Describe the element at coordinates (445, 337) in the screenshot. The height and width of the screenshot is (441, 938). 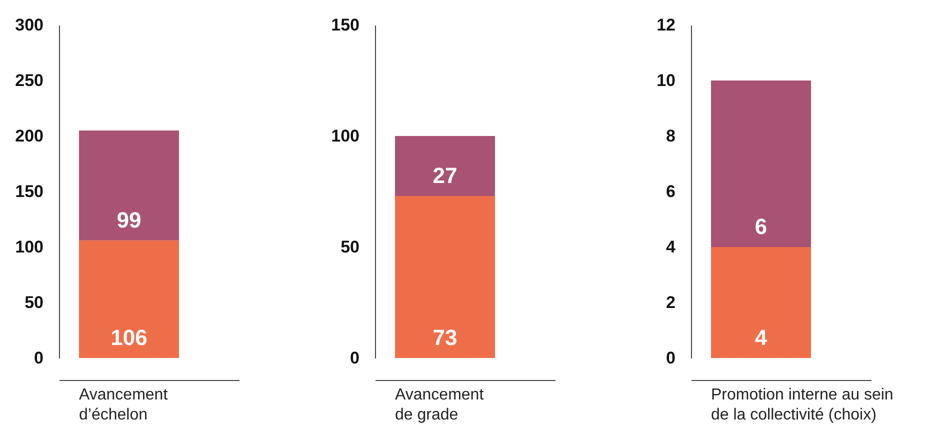
I see `data-label: 73` at that location.